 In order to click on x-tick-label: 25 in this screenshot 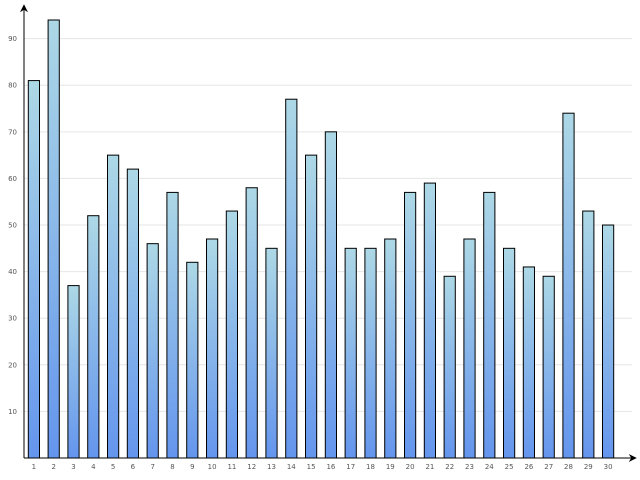, I will do `click(509, 467)`.